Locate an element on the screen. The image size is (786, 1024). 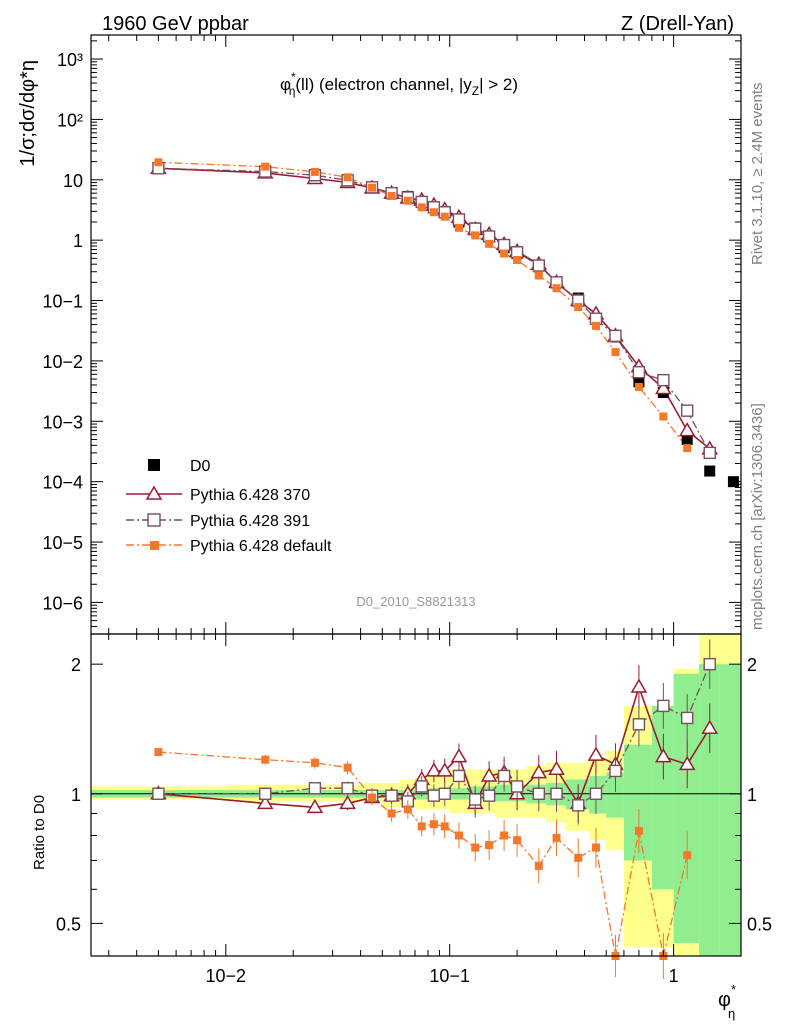
y-tick-label-5: 10−1 is located at coordinates (62, 302).